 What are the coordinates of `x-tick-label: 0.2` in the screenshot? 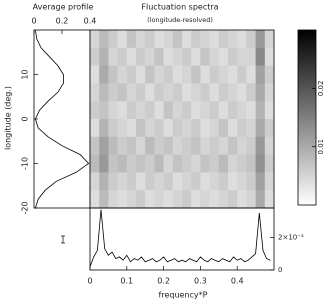 It's located at (62, 21).